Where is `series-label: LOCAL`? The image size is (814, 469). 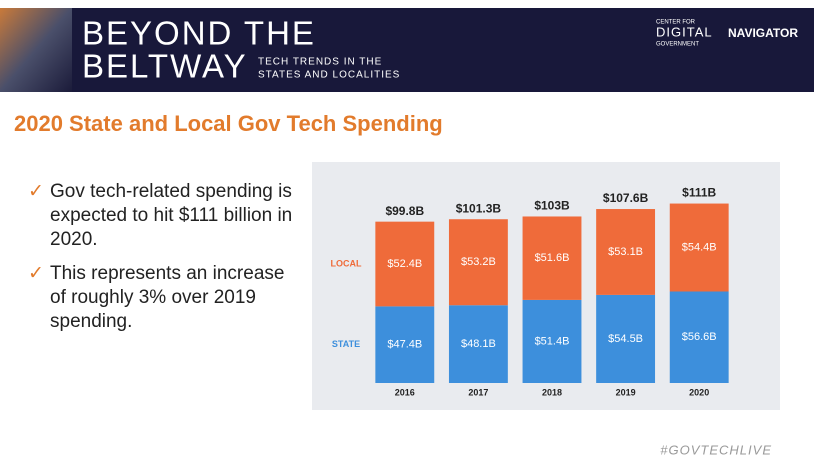 series-label: LOCAL is located at coordinates (346, 263).